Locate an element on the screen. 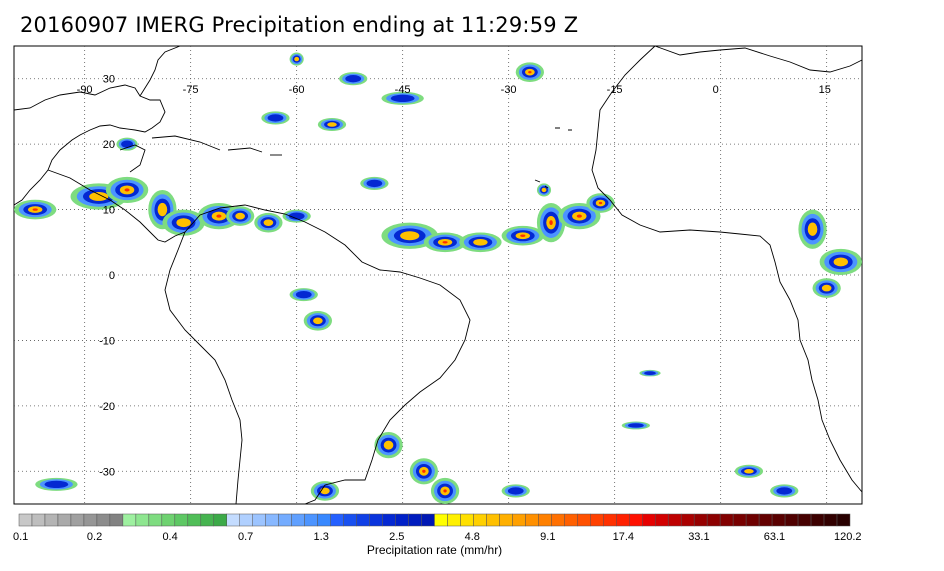 The image size is (944, 571). lon-tick-label: -90 is located at coordinates (85, 90).